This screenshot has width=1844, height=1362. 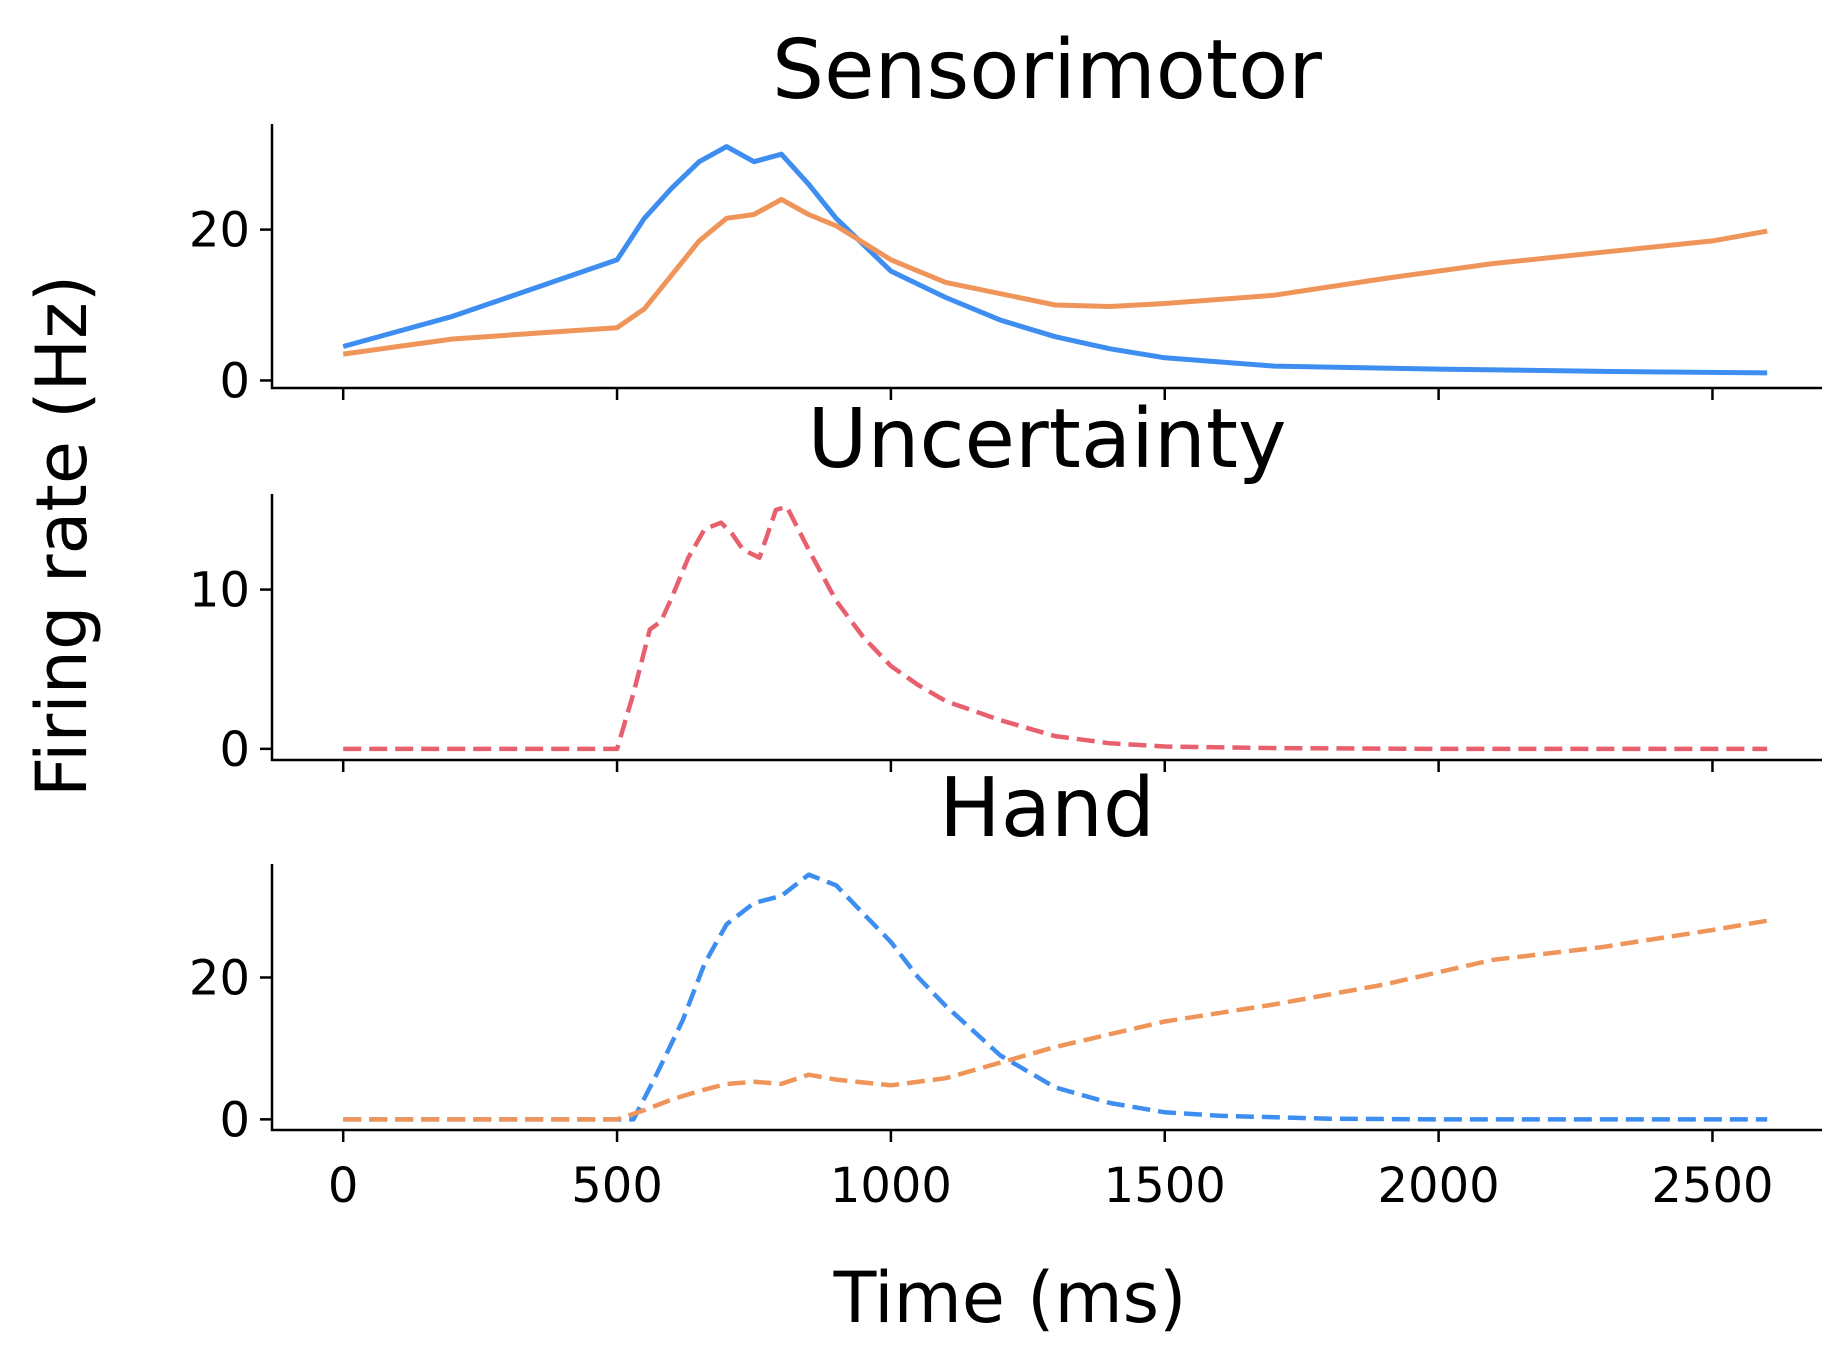 What do you see at coordinates (1712, 1186) in the screenshot?
I see `x-tick-label: 2500` at bounding box center [1712, 1186].